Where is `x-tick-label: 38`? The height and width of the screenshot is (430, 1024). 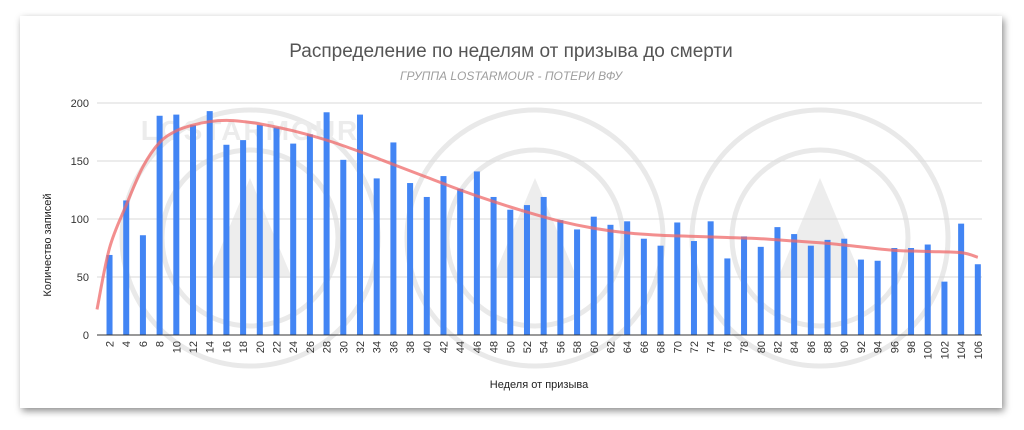
x-tick-label: 38 is located at coordinates (411, 347).